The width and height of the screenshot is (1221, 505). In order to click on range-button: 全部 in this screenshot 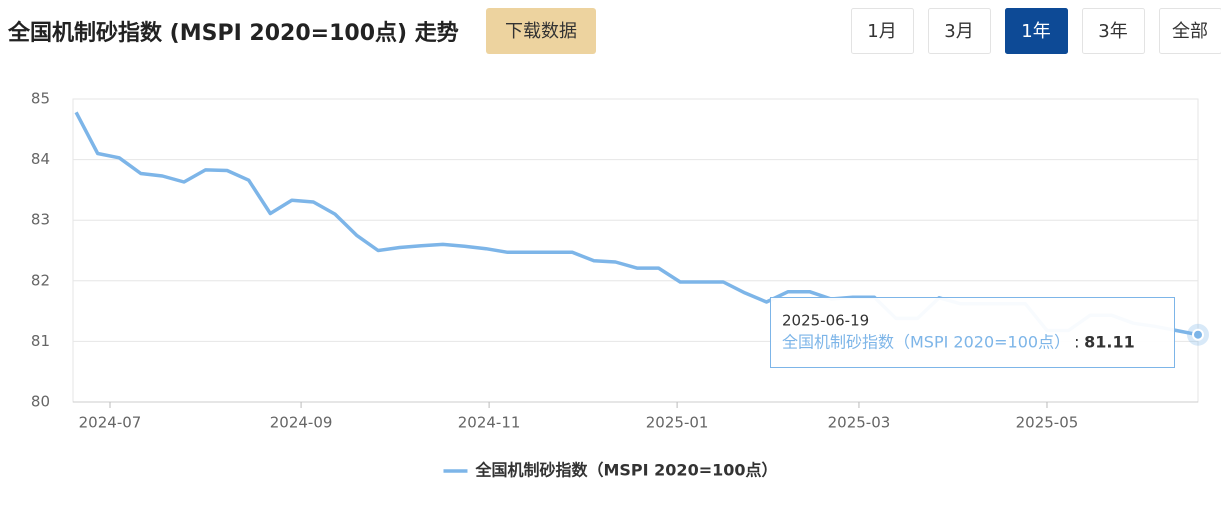, I will do `click(1190, 31)`.